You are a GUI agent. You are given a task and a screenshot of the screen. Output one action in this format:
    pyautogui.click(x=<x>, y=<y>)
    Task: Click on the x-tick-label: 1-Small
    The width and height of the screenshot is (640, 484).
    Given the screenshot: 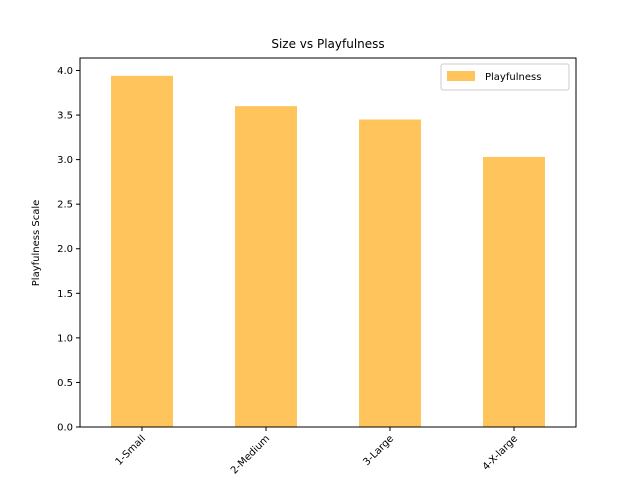 What is the action you would take?
    pyautogui.click(x=131, y=450)
    